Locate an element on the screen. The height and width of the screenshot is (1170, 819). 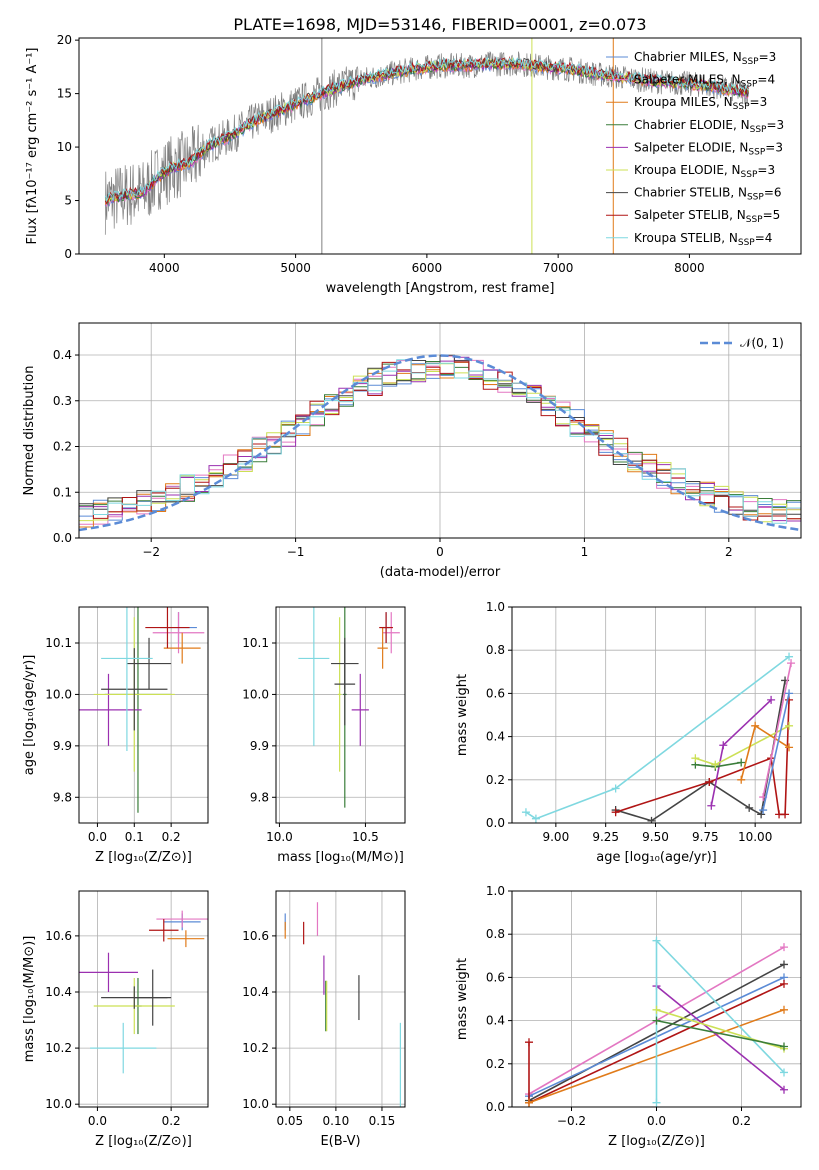
x-tick-label: 10.5 is located at coordinates (365, 837).